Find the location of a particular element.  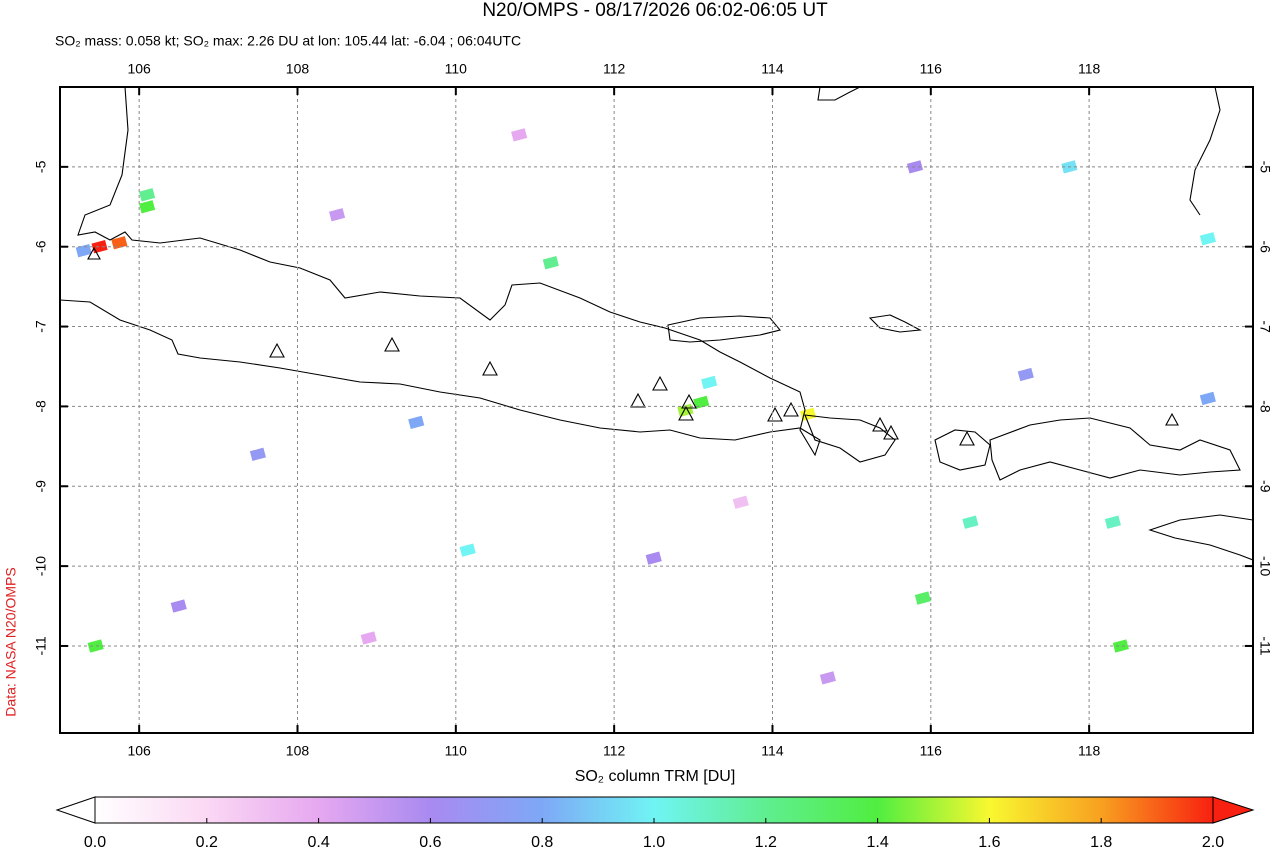

colorbar-tick-label: 1.8 is located at coordinates (1101, 842).